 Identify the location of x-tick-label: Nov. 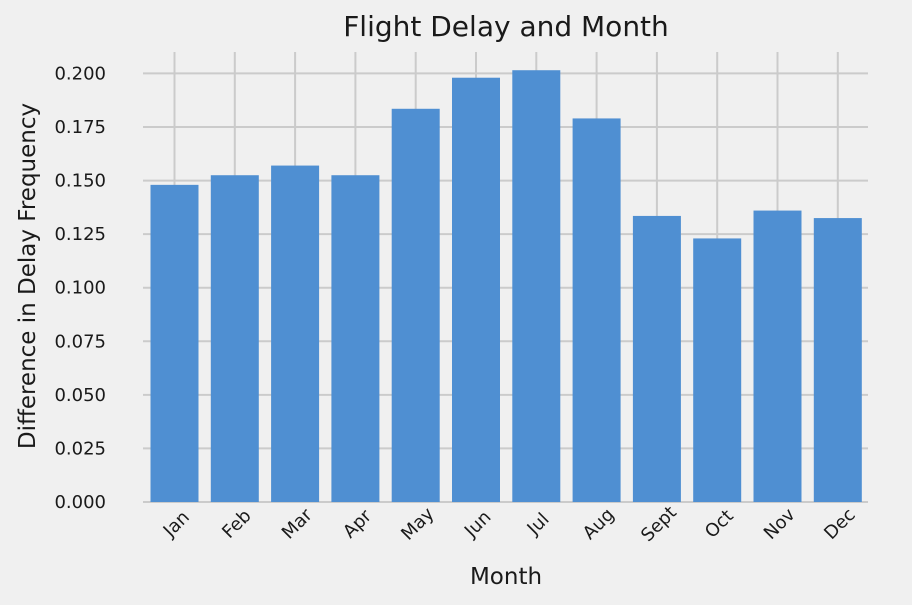
(780, 524).